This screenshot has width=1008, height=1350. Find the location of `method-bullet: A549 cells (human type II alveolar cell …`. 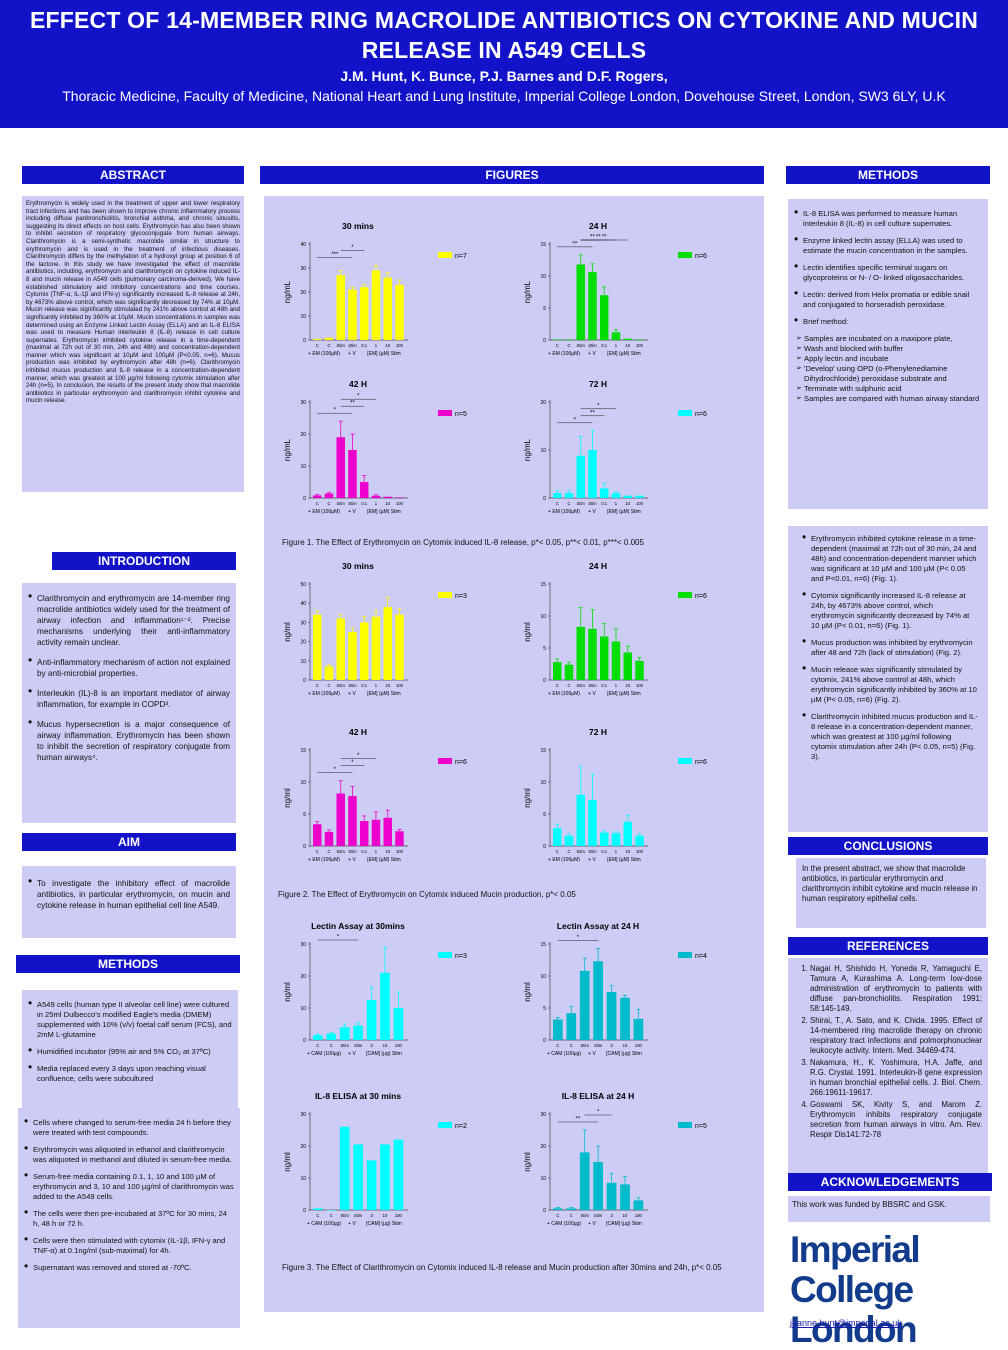

method-bullet: A549 cells (human type II alveolar cell … is located at coordinates (130, 1019).